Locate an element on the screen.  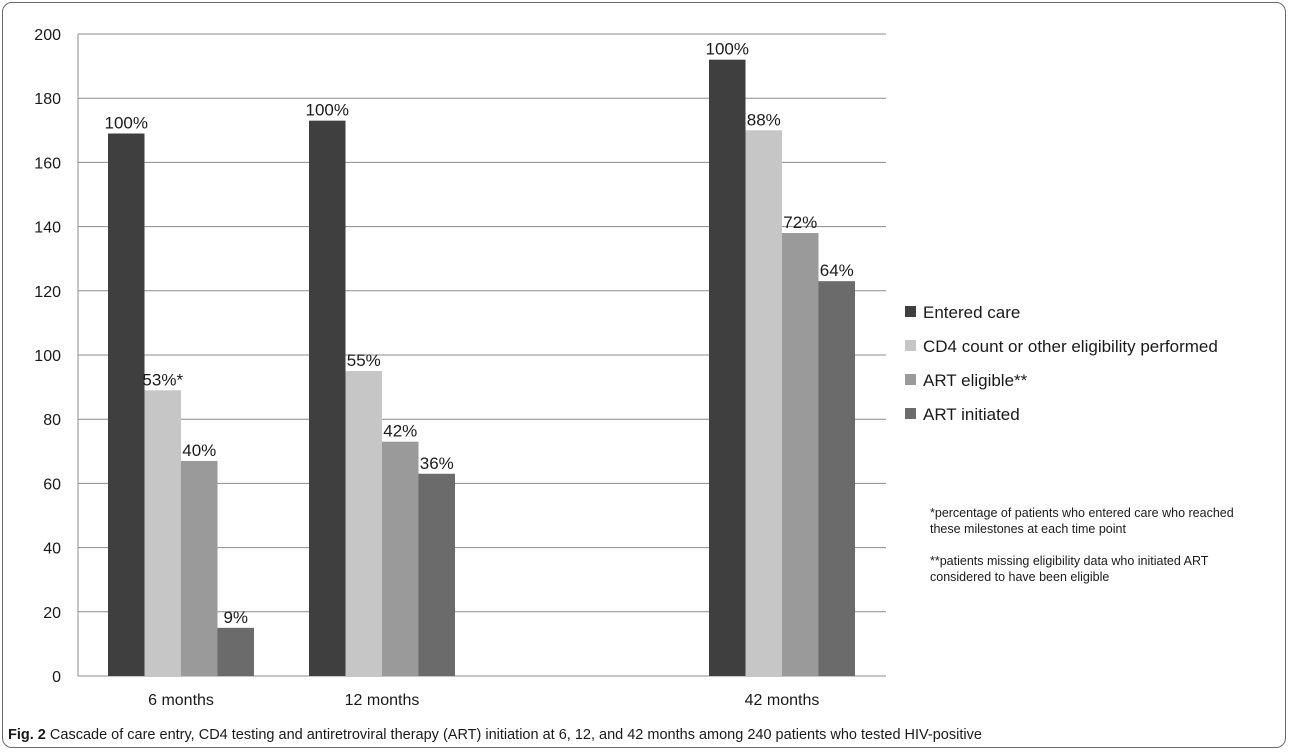
y-tick-label: 40 is located at coordinates (52, 549).